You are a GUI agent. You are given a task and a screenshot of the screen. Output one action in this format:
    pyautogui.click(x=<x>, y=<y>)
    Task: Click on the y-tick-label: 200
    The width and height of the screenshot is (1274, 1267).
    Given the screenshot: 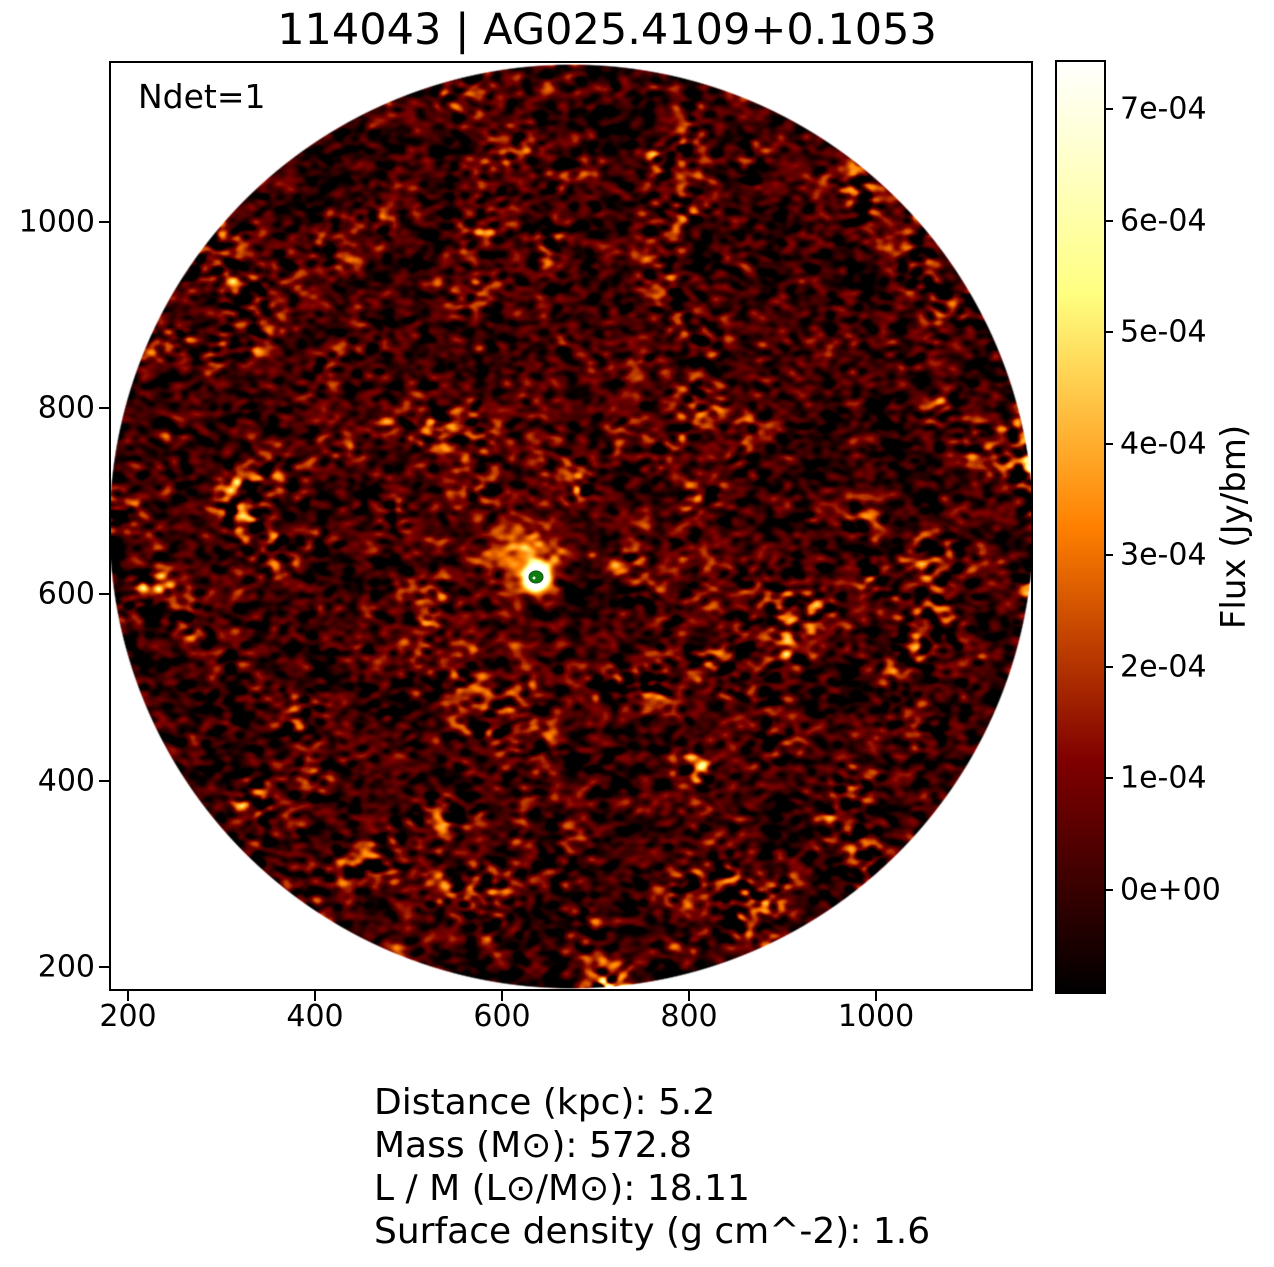 What is the action you would take?
    pyautogui.click(x=66, y=967)
    